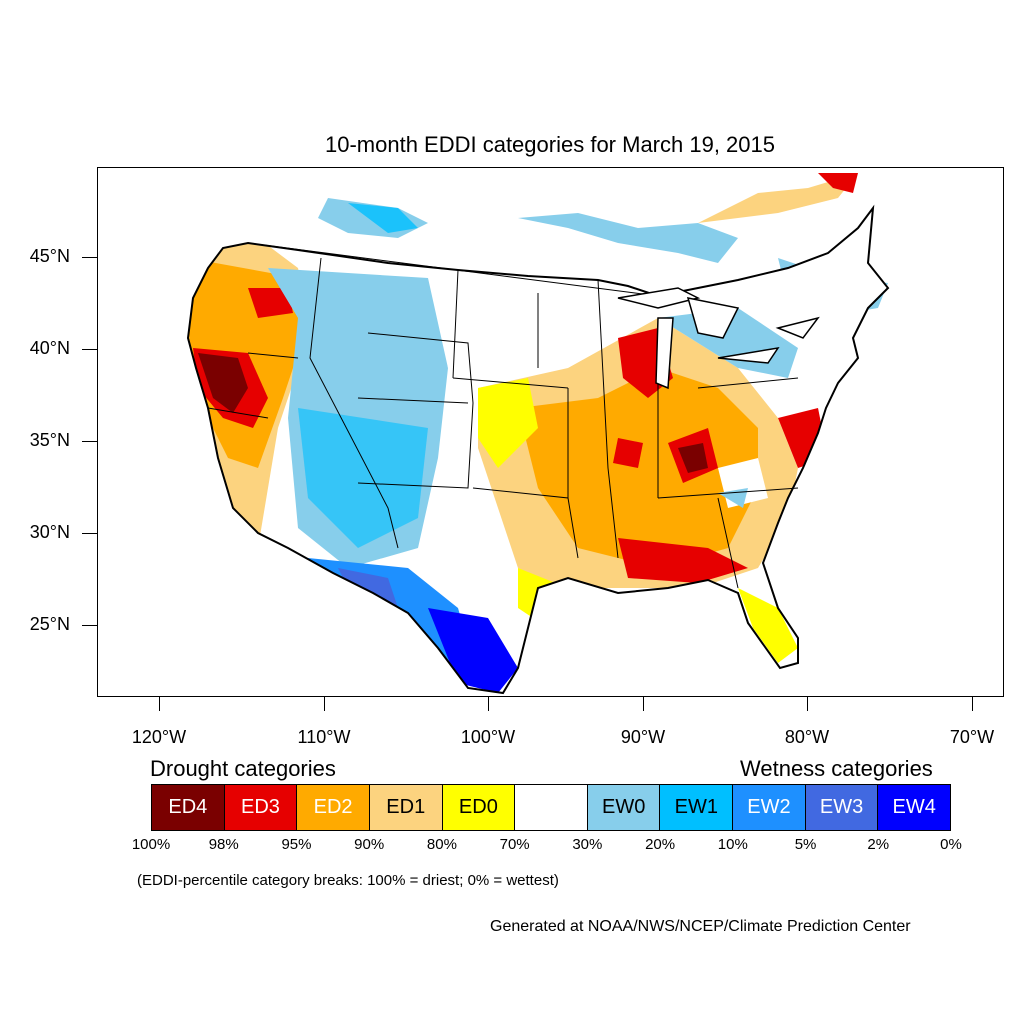 The height and width of the screenshot is (1024, 1024). I want to click on legend-swatch-ed0: ED0, so click(479, 807).